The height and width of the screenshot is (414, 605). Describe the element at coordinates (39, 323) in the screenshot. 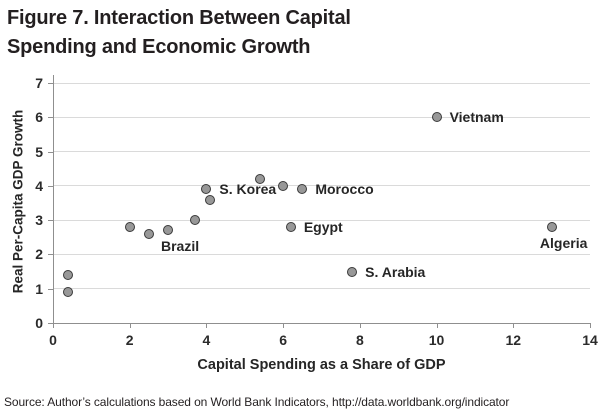

I see `y-tick-label: 0` at that location.